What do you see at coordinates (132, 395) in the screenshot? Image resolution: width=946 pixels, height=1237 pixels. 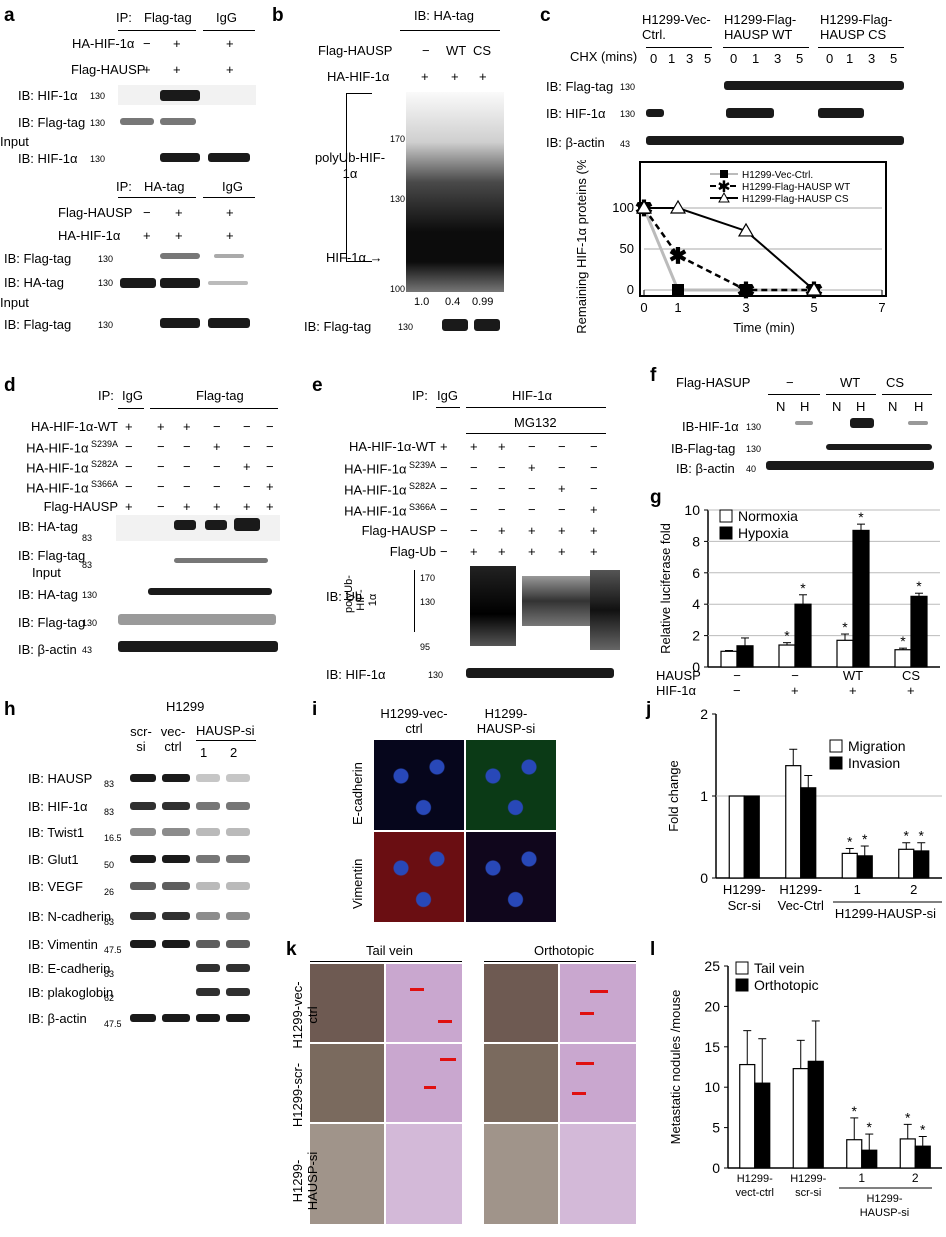 I see `d-ip-igg: IgG` at bounding box center [132, 395].